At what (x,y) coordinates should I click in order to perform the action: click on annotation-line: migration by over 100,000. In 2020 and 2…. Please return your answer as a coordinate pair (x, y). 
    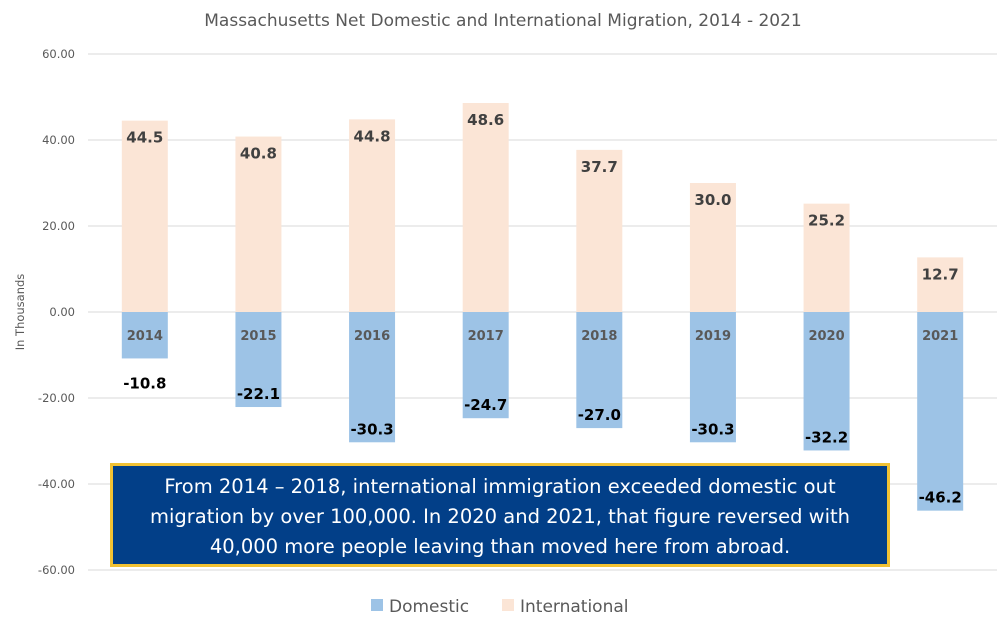
    Looking at the image, I should click on (500, 516).